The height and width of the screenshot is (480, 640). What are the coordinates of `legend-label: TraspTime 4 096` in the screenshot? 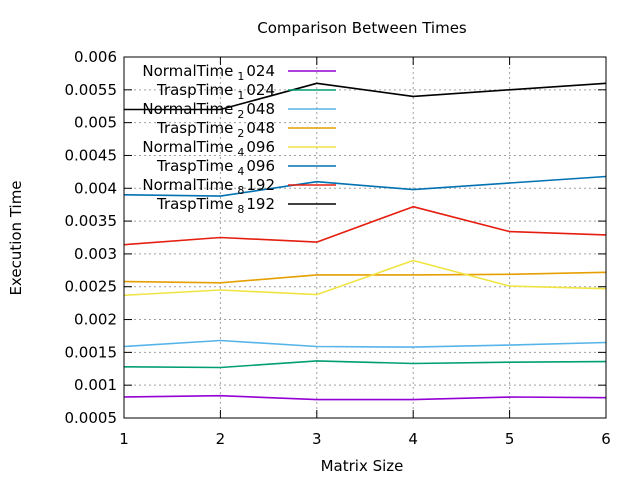 It's located at (215, 167).